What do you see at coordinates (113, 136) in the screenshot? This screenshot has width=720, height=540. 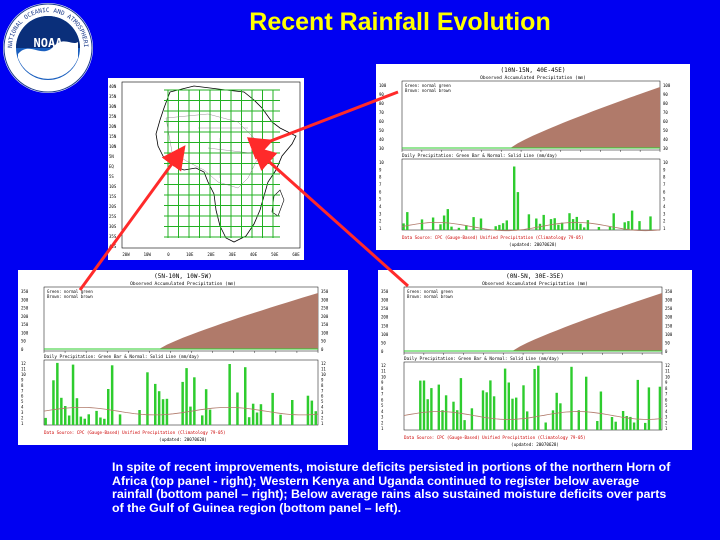 I see `map-y-tick-label: 15N` at bounding box center [113, 136].